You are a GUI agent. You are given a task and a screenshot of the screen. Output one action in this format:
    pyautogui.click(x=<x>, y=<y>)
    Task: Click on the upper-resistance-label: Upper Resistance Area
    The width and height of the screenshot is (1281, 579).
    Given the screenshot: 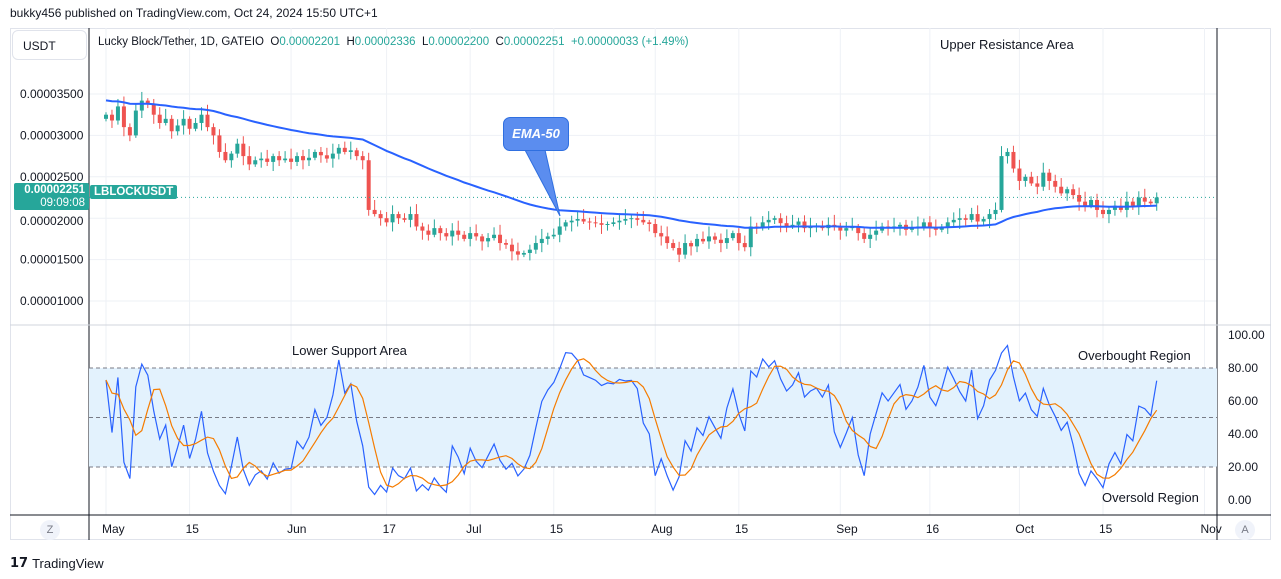 What is the action you would take?
    pyautogui.click(x=1007, y=44)
    